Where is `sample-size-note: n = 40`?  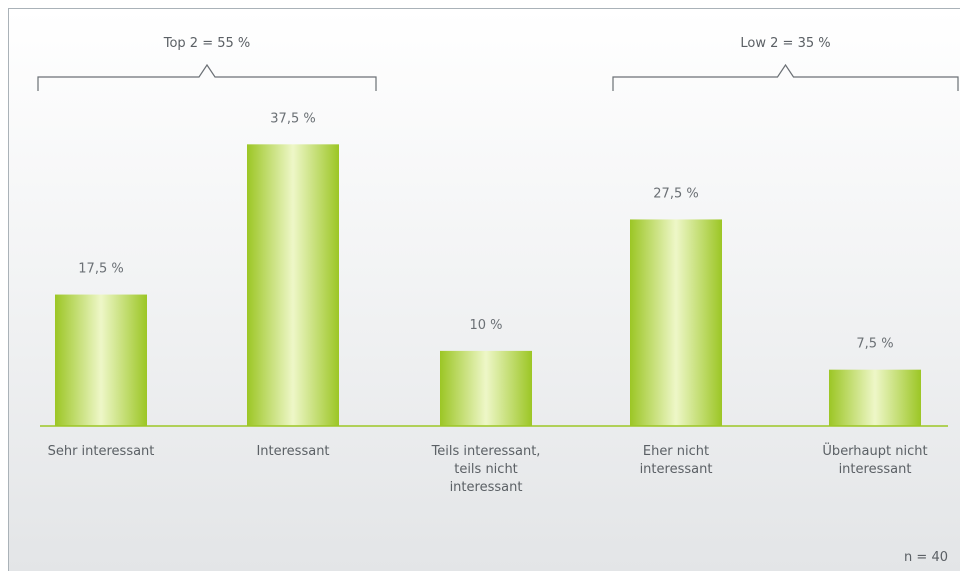
sample-size-note: n = 40 is located at coordinates (926, 557).